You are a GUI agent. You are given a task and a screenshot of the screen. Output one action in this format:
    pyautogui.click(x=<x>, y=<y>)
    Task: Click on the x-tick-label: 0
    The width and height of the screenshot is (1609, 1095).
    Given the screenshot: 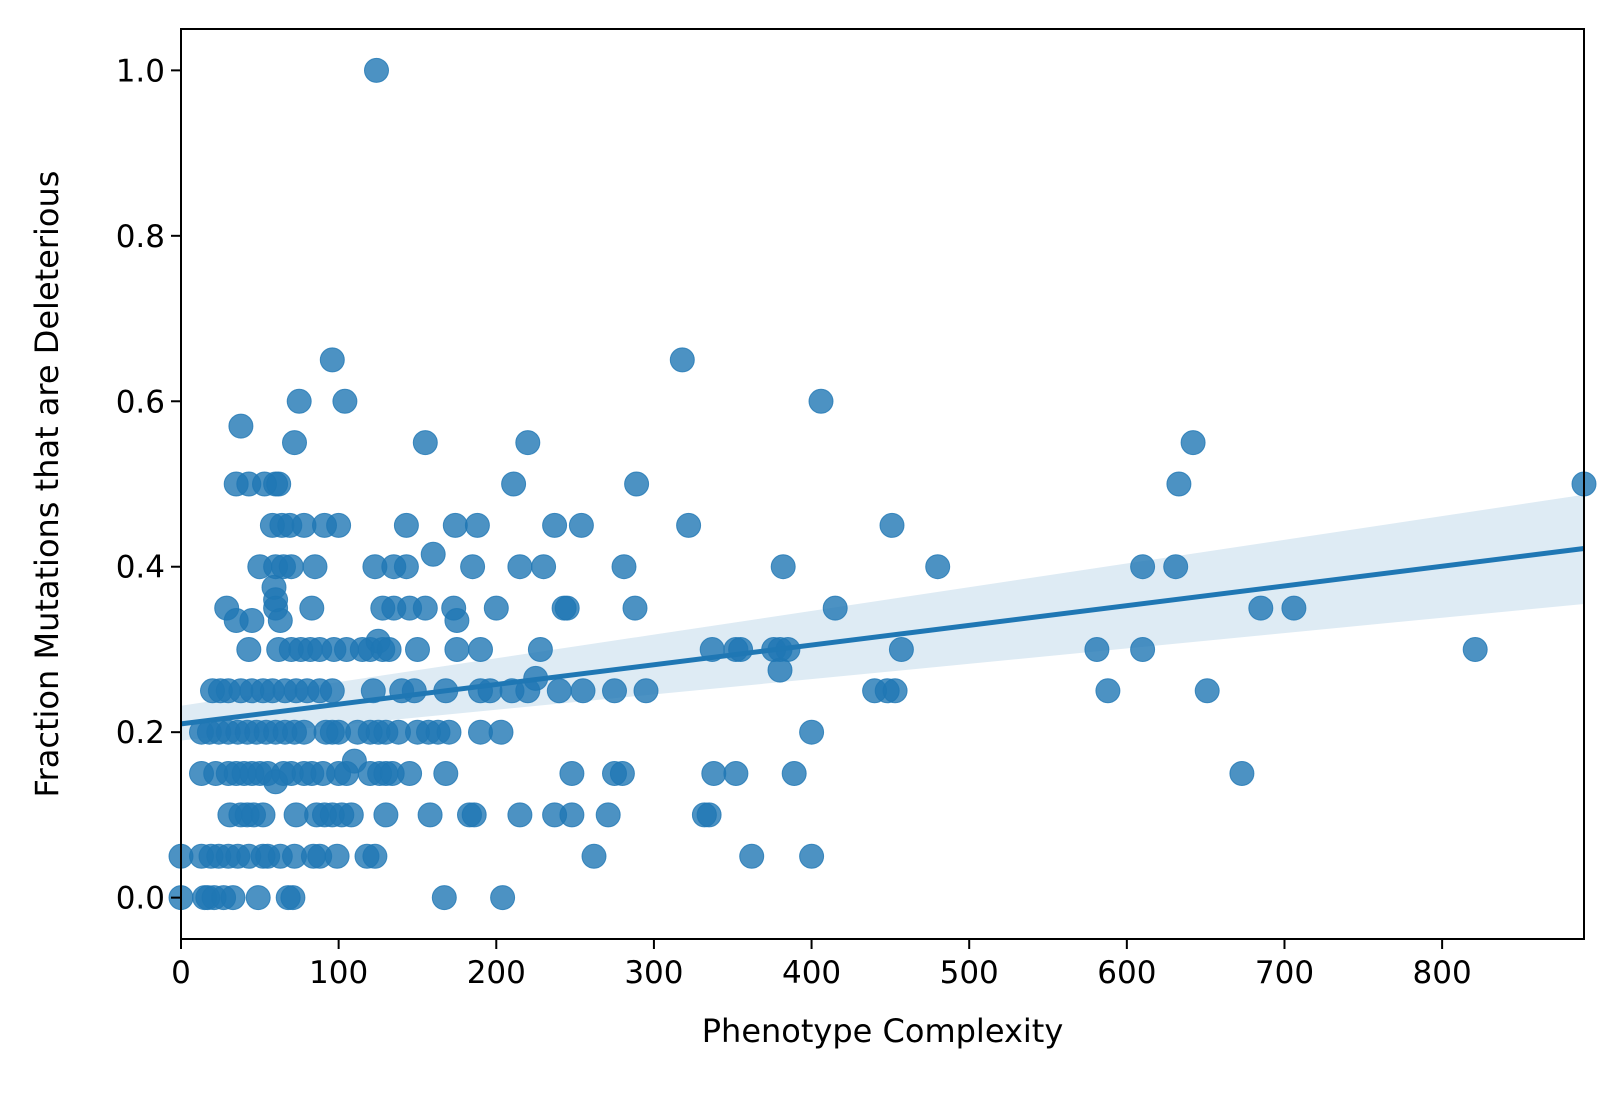 What is the action you would take?
    pyautogui.click(x=181, y=973)
    